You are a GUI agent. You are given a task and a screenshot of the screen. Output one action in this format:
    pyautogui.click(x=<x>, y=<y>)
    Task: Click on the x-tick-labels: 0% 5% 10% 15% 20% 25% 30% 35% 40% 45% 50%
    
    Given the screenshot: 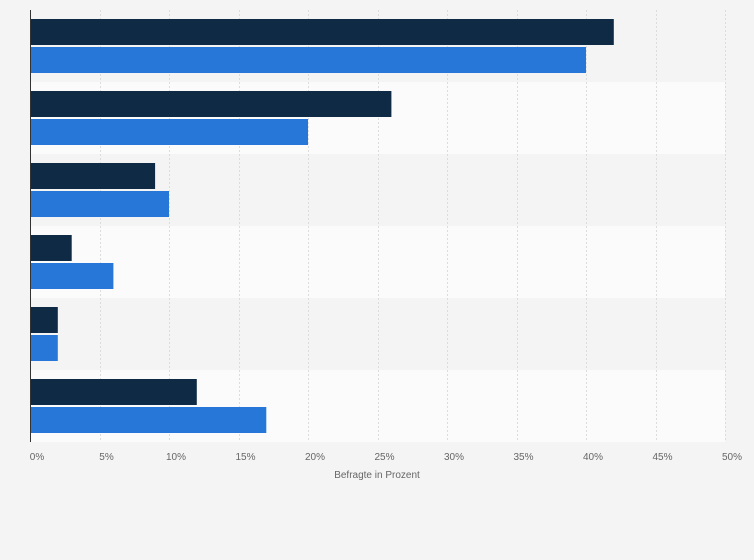 What is the action you would take?
    pyautogui.click(x=386, y=457)
    